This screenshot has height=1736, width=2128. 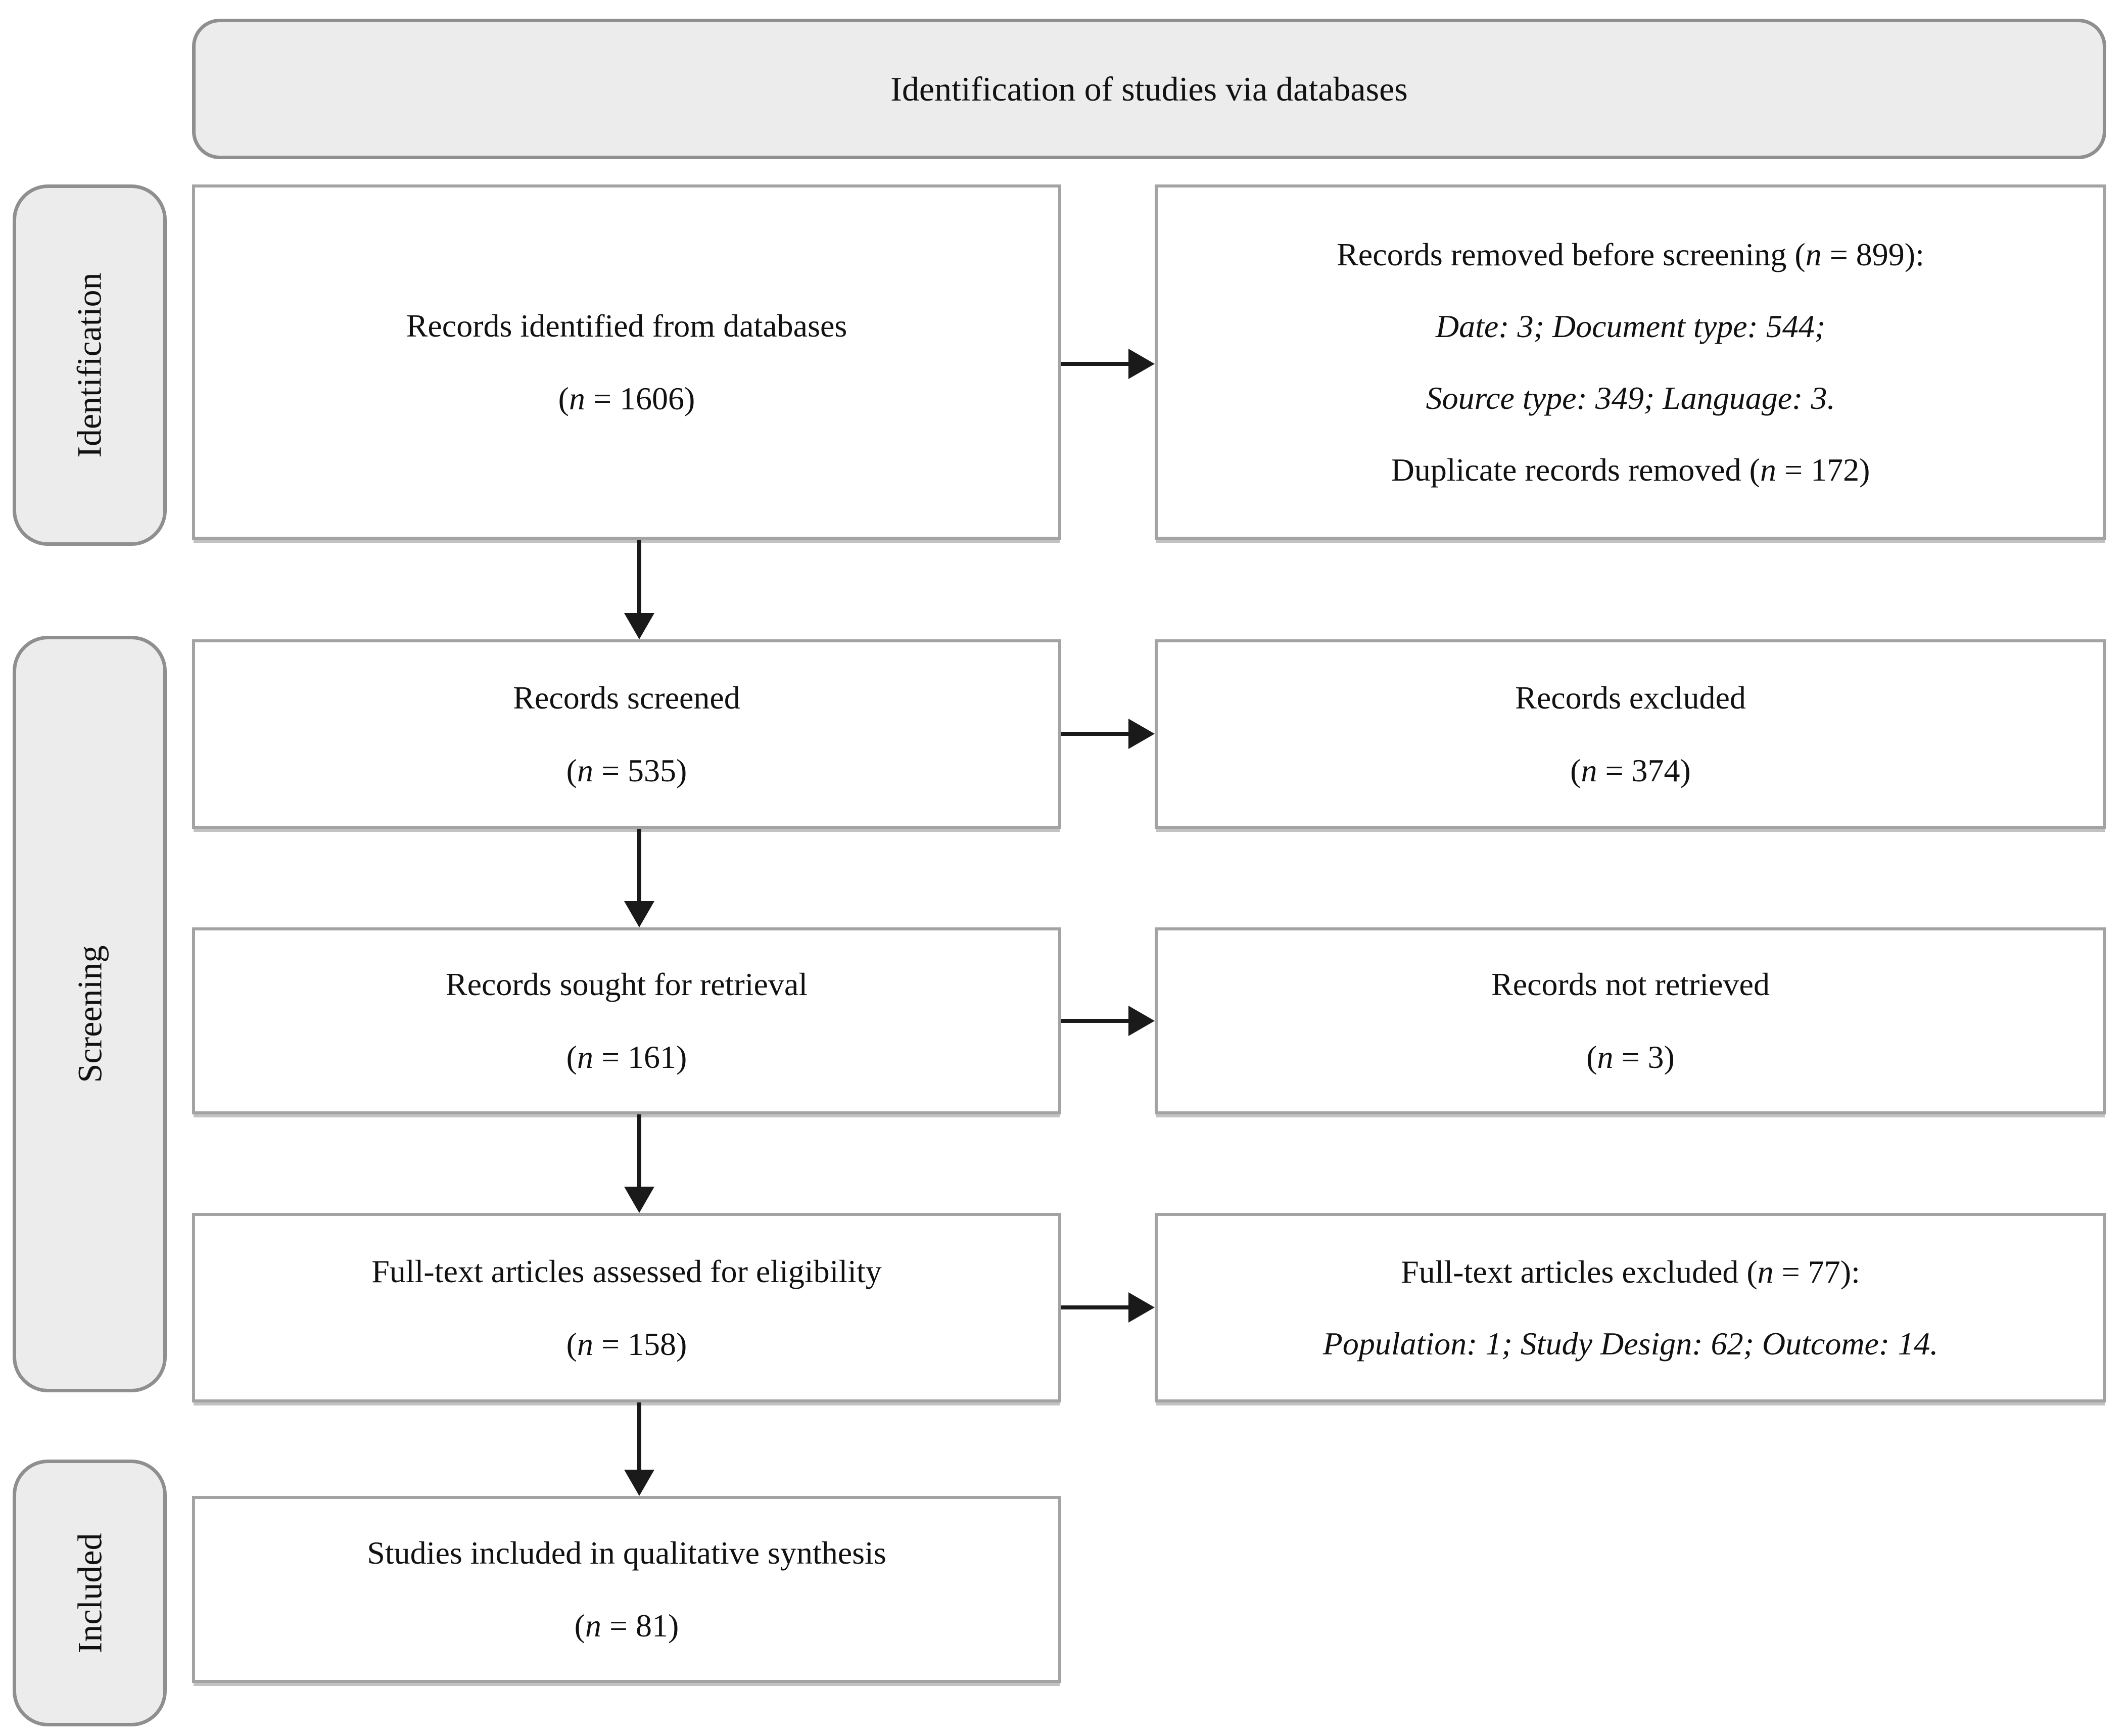 I want to click on stage-label-included: Included, so click(x=90, y=1593).